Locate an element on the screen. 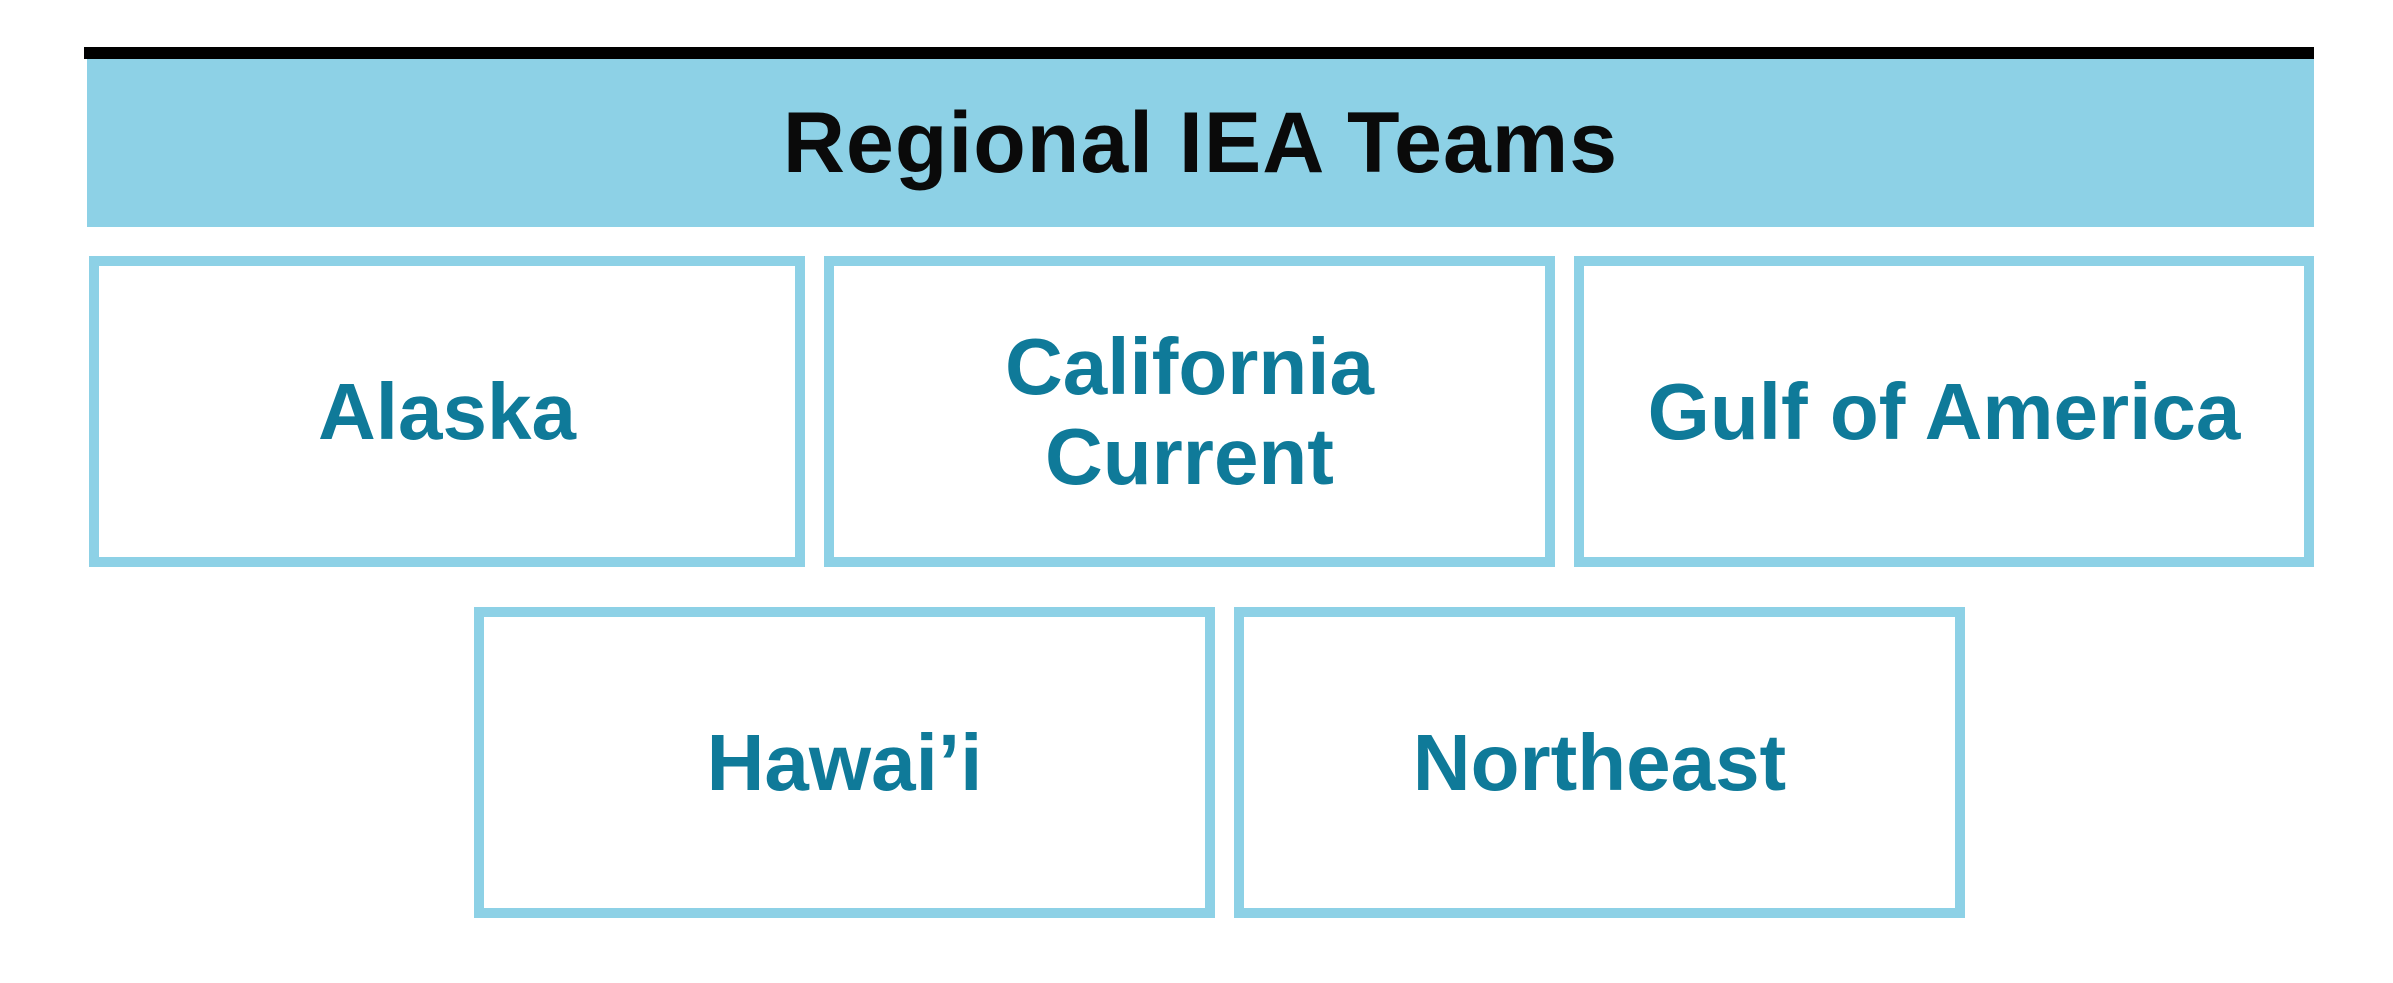 The height and width of the screenshot is (983, 2393). team-box-northeast: Northeast is located at coordinates (1599, 762).